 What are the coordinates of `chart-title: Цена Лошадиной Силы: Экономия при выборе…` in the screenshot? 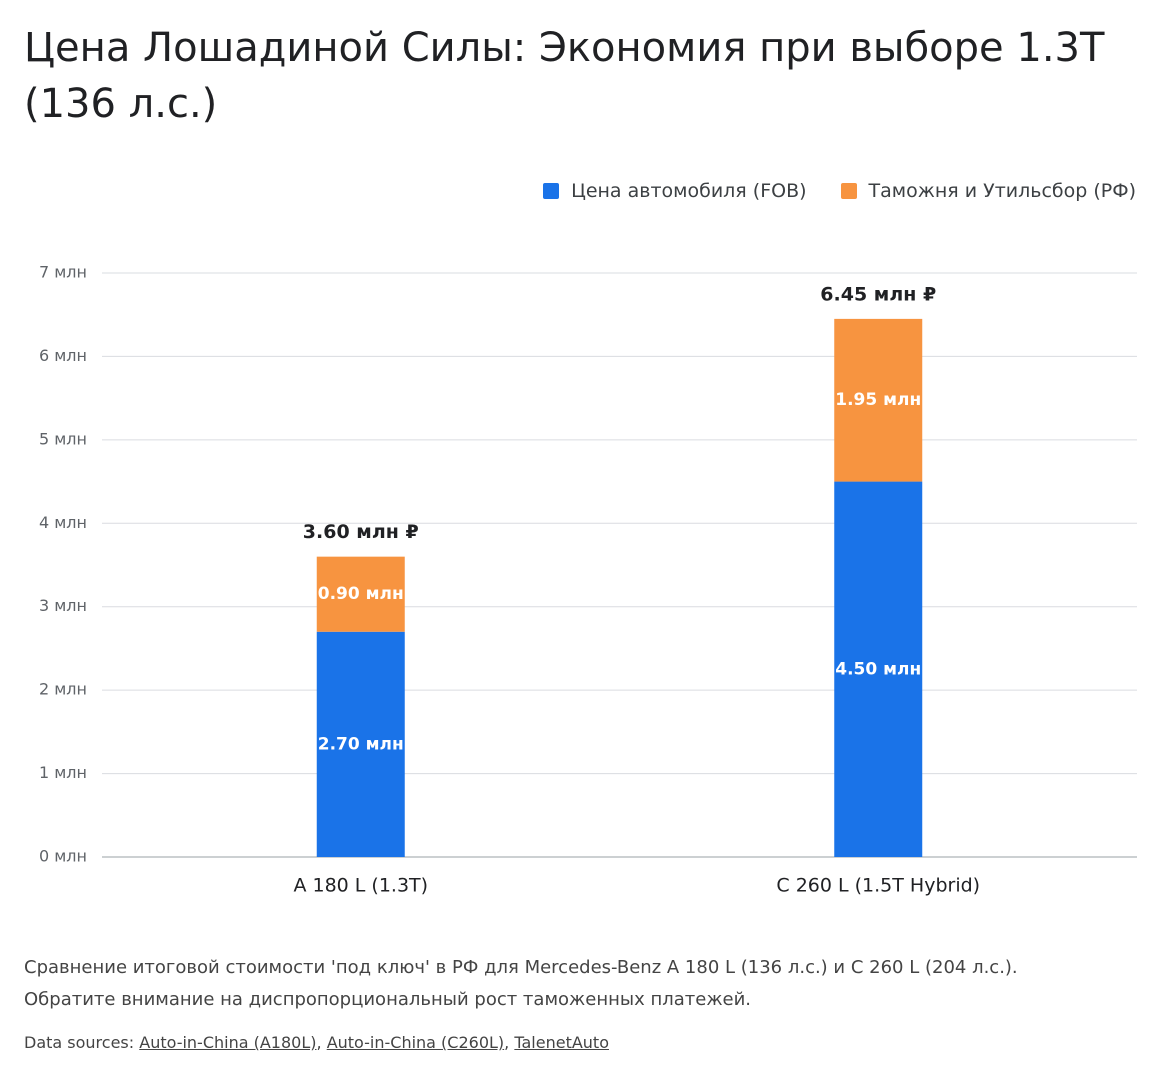 It's located at (564, 76).